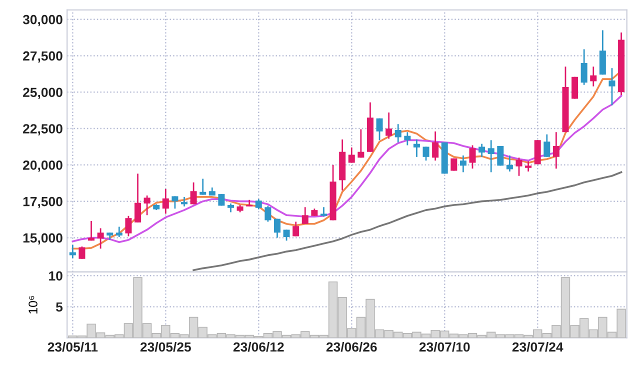 This screenshot has width=639, height=366. Describe the element at coordinates (59, 307) in the screenshot. I see `y-tick-label: 5` at that location.